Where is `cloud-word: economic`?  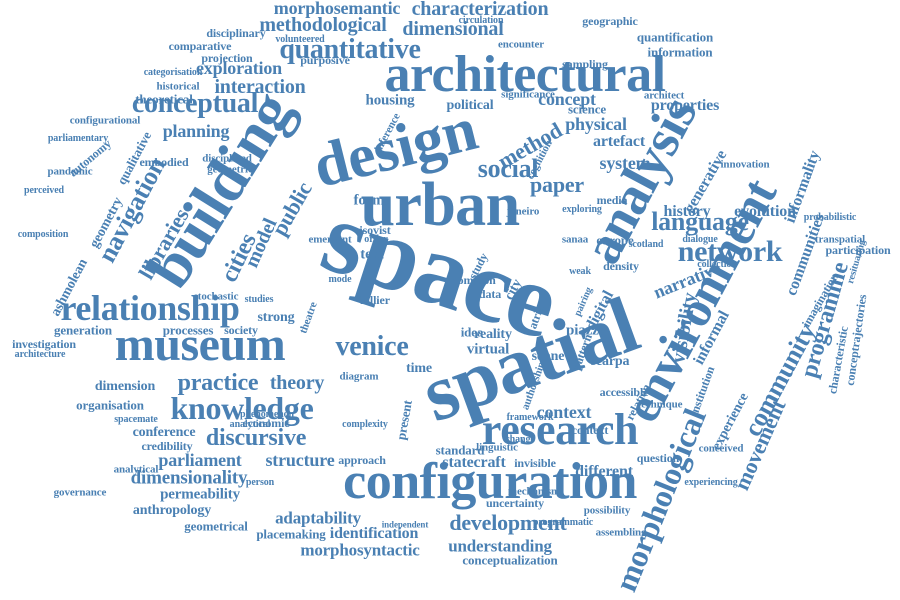 cloud-word: economic is located at coordinates (266, 423).